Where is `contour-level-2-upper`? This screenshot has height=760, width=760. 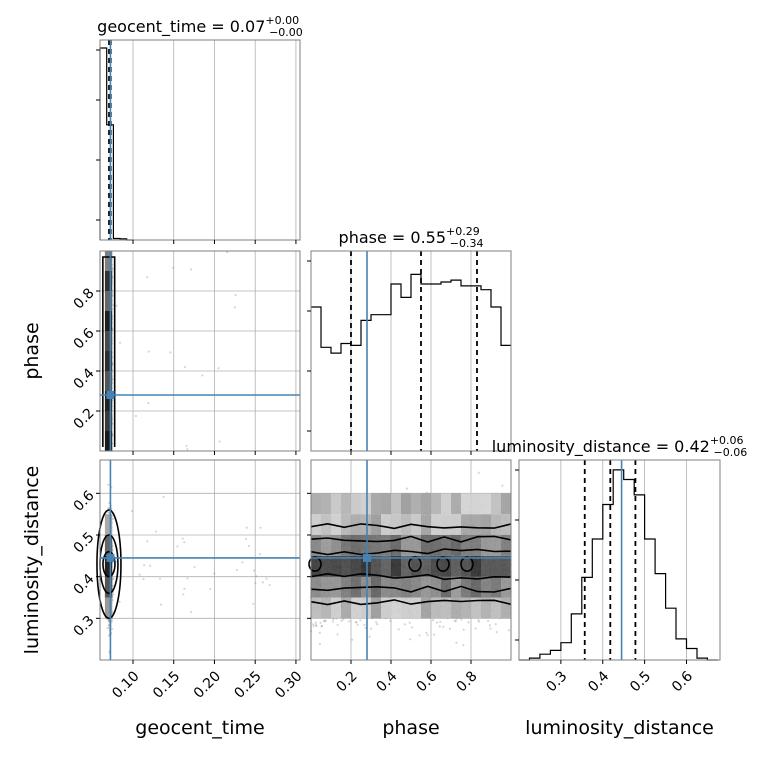 contour-level-2-upper is located at coordinates (411, 539).